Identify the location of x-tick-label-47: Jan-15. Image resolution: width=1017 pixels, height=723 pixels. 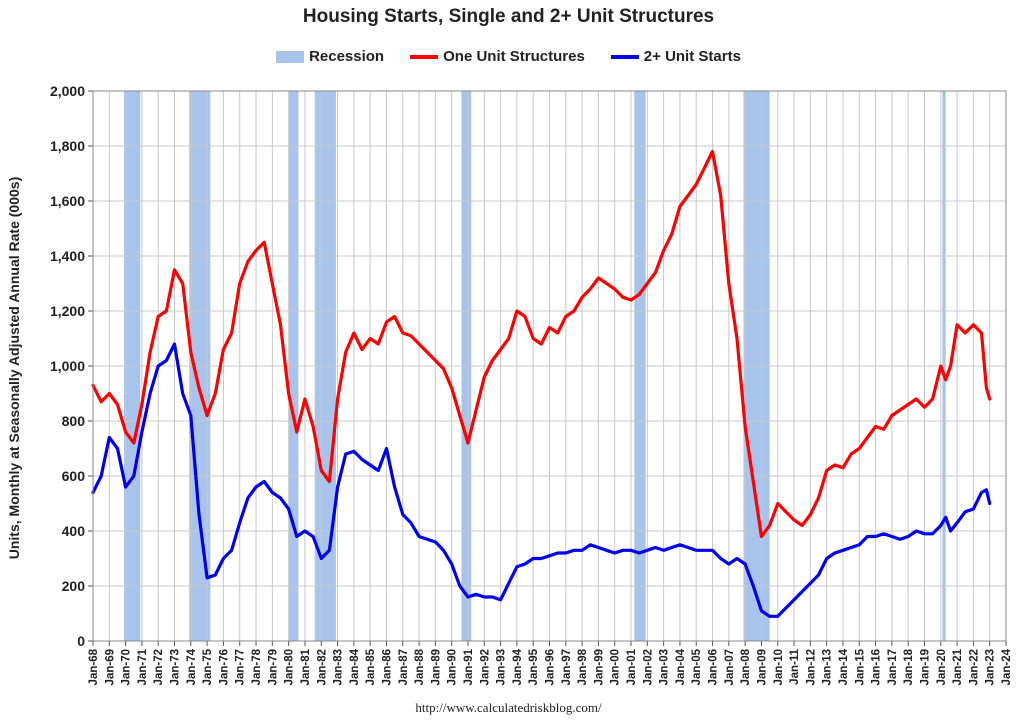
(860, 666).